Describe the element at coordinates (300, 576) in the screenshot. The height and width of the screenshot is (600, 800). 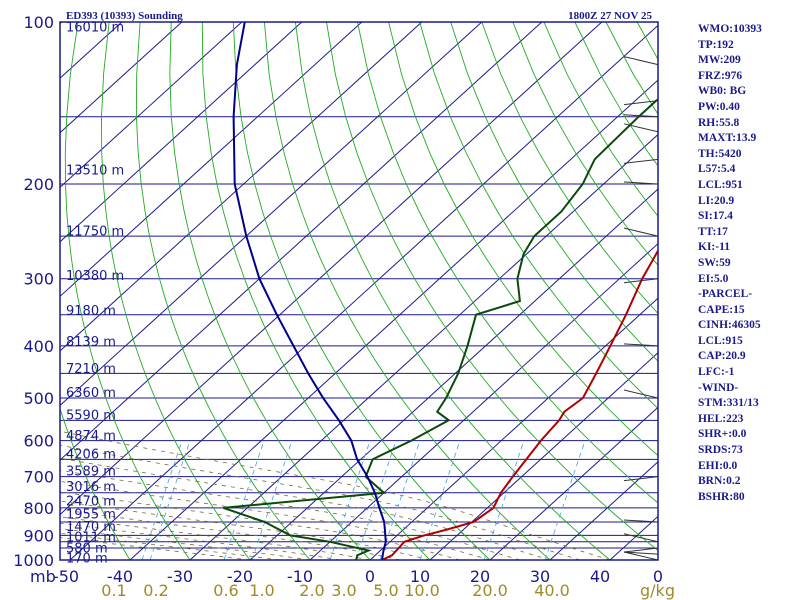
I see `temperature-tick-label: -10` at that location.